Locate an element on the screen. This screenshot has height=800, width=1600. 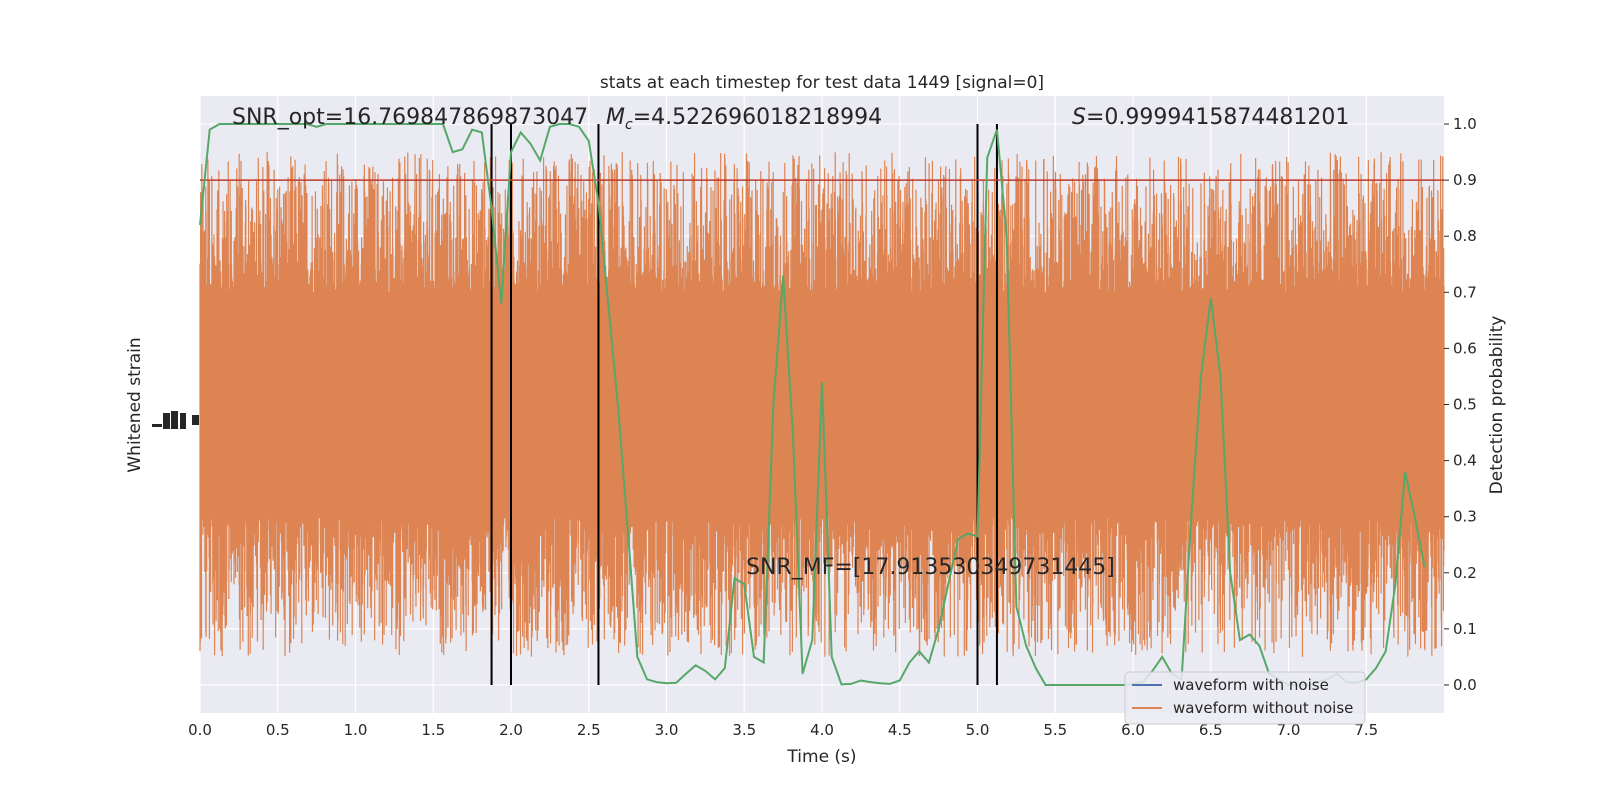
chirp-mass-value: =4.522696018218994 is located at coordinates (757, 117).